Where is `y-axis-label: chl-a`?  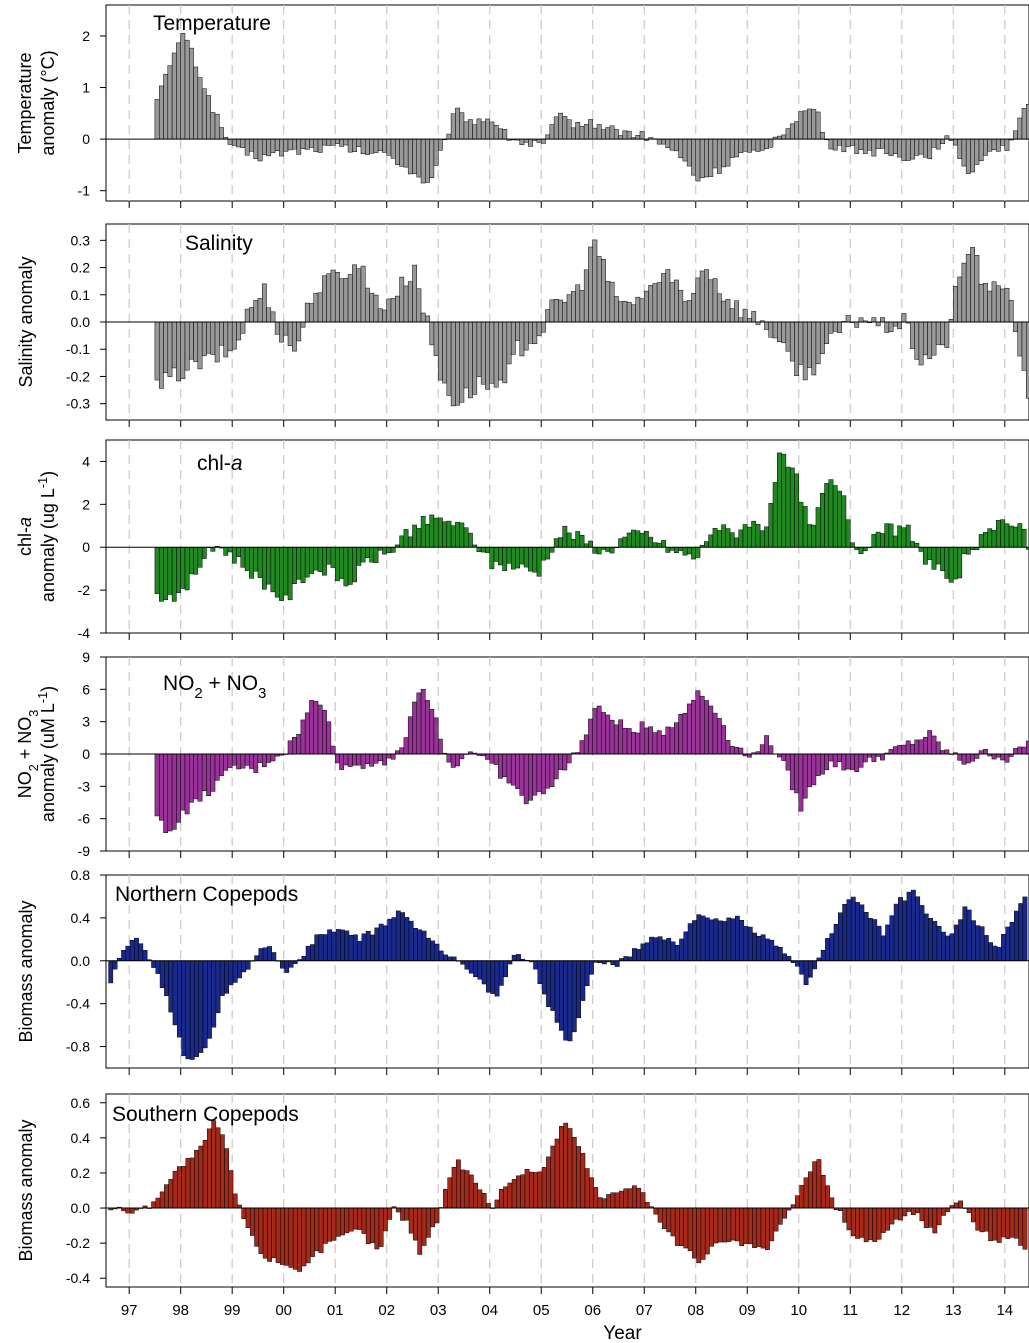
y-axis-label: chl-a is located at coordinates (25, 536).